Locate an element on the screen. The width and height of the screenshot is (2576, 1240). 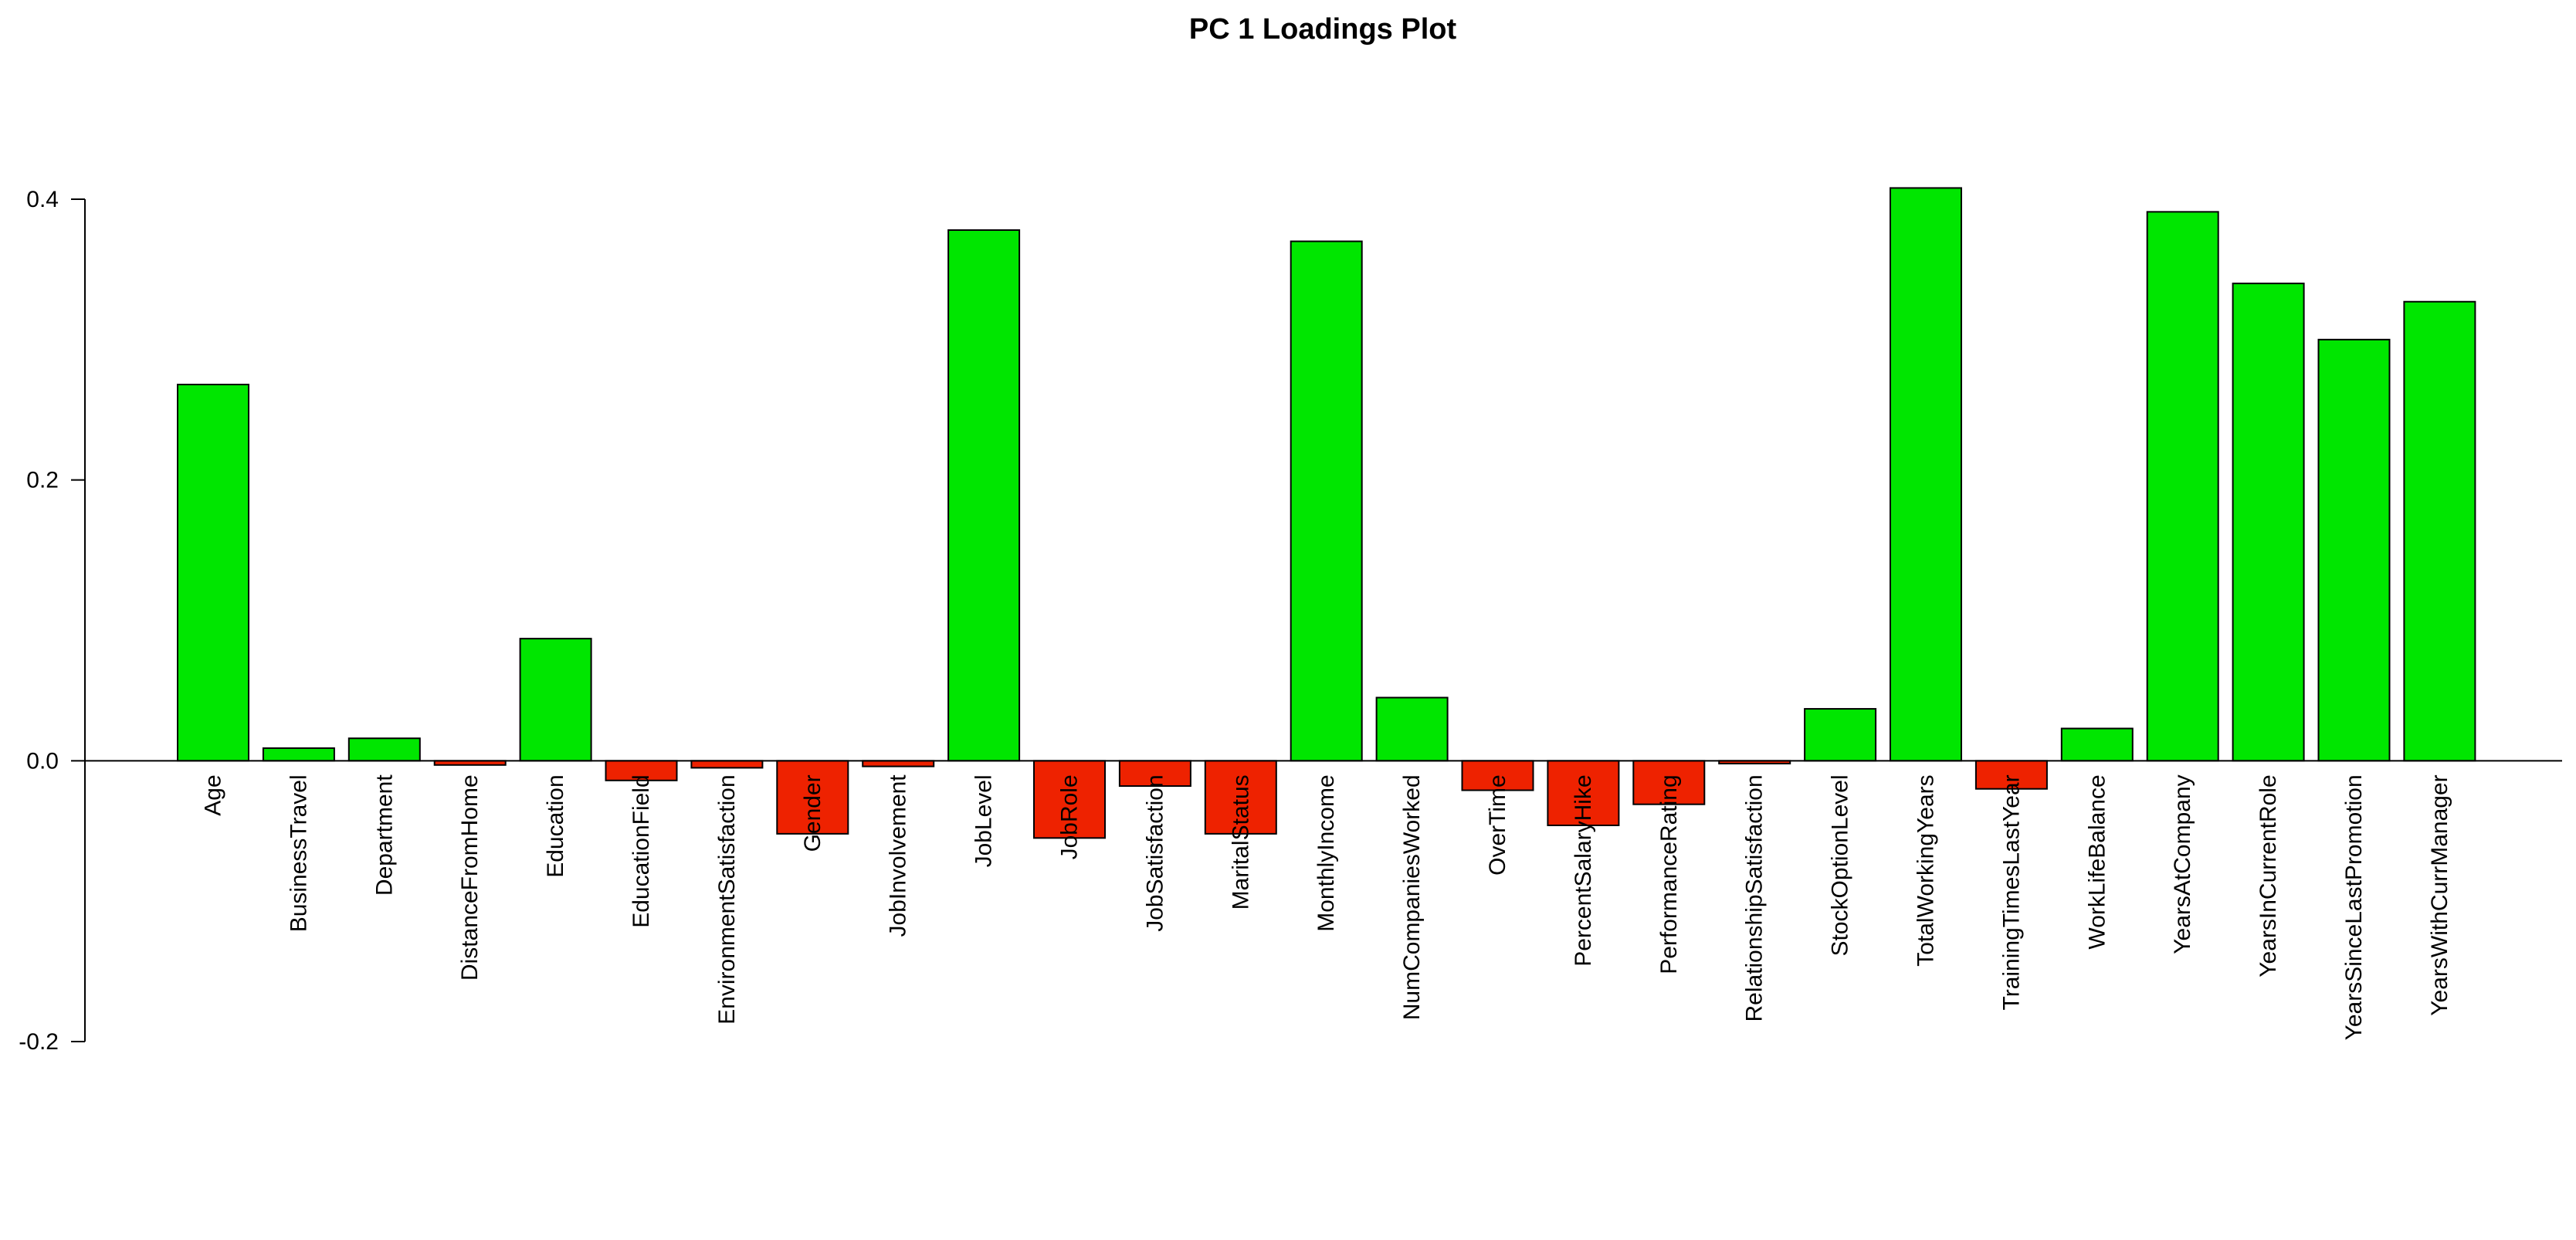
bar-gender is located at coordinates (812, 797).